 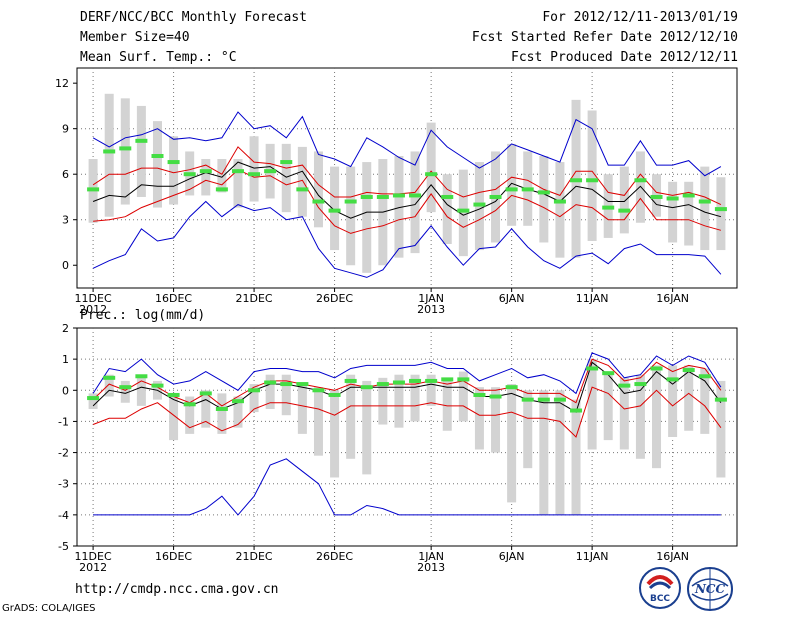 What do you see at coordinates (63, 453) in the screenshot?
I see `prec-ytick-label: -2` at bounding box center [63, 453].